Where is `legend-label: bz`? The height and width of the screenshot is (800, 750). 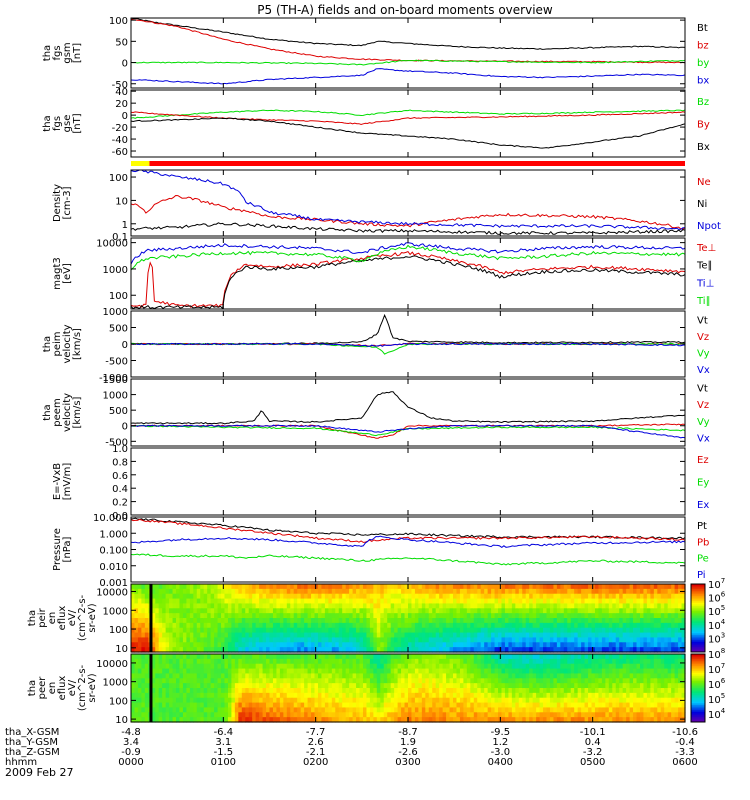
legend-label: bz is located at coordinates (703, 45).